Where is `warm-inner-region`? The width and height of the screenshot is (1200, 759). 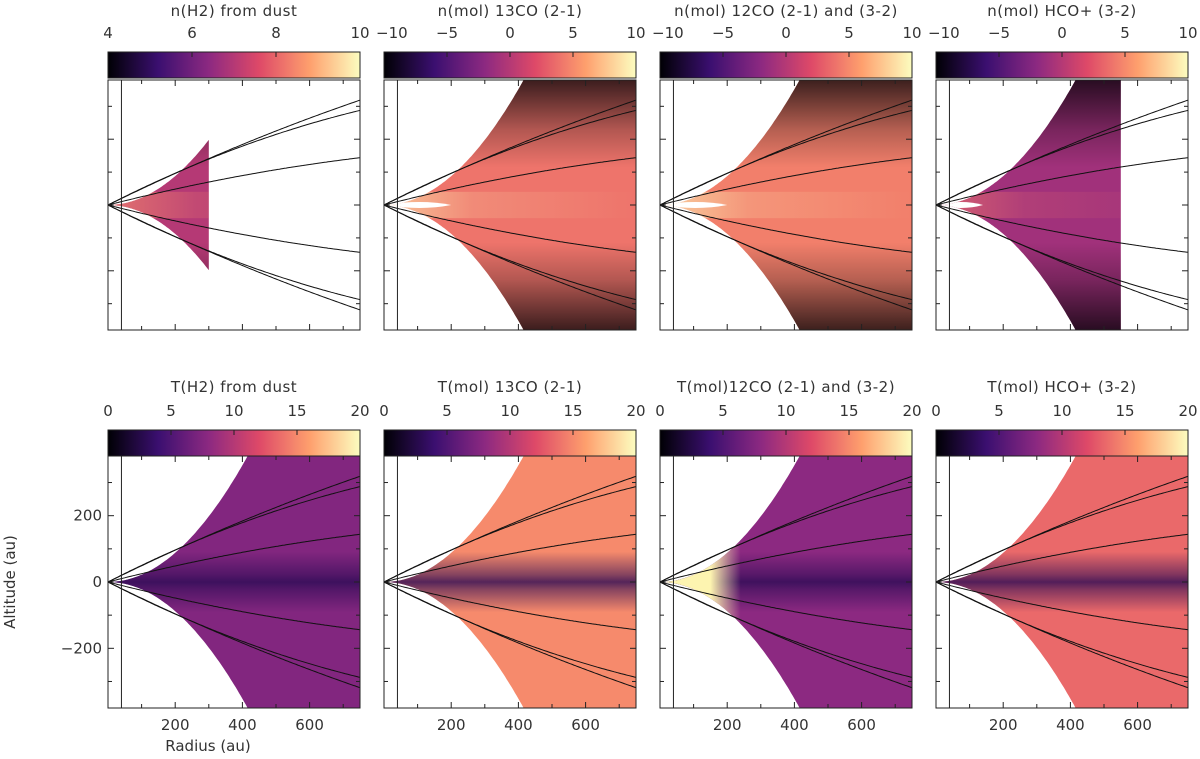
warm-inner-region is located at coordinates (786, 582).